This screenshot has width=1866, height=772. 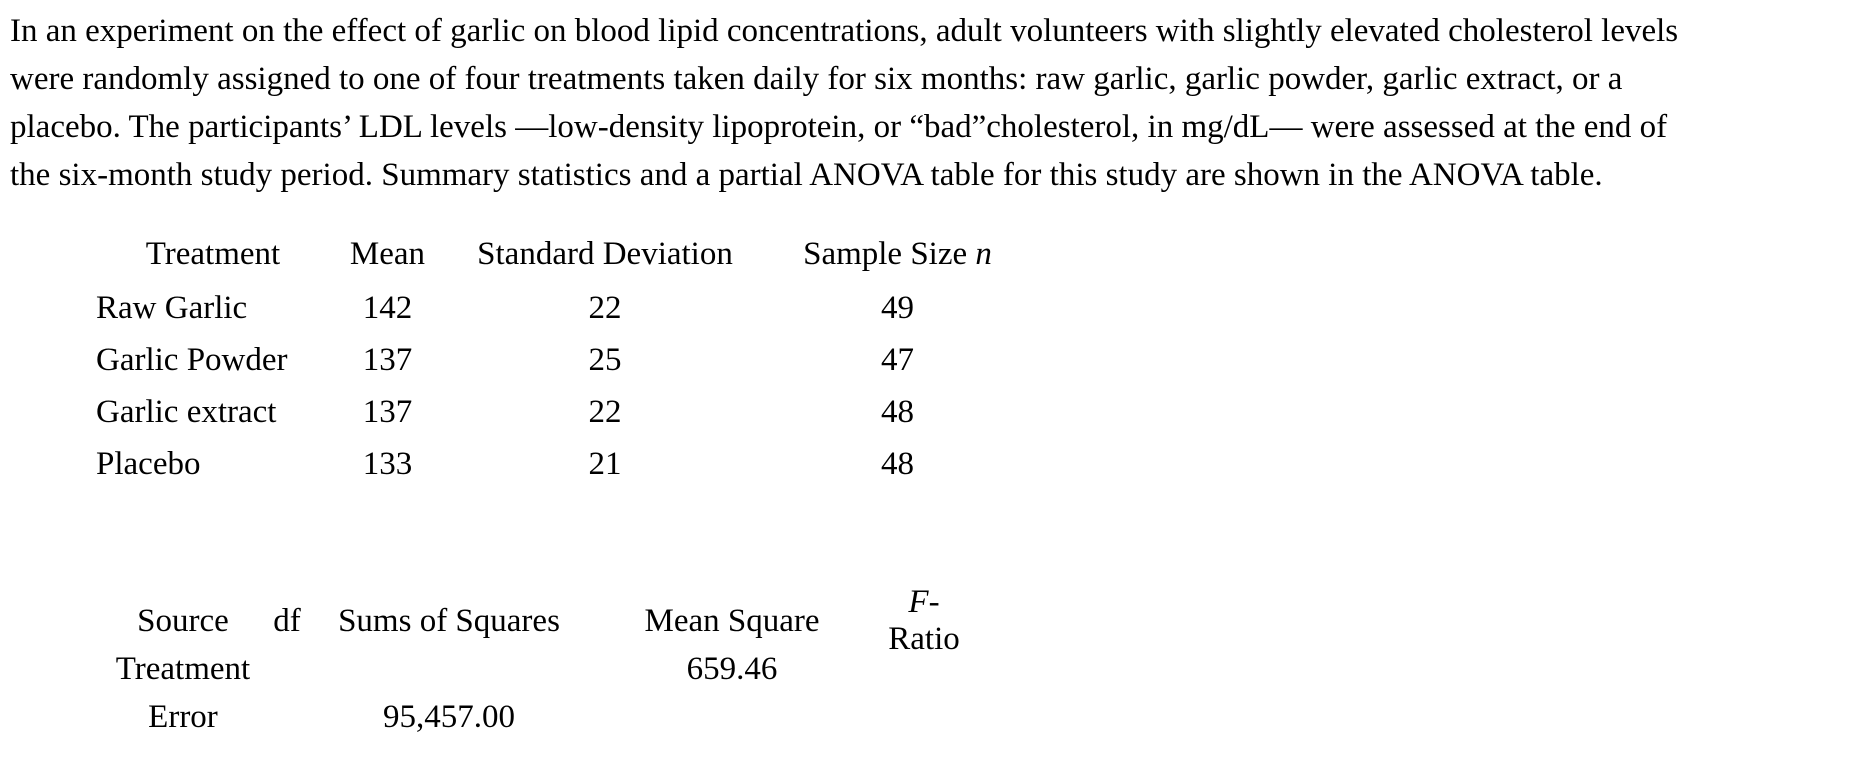 I want to click on header-treatment: Treatment, so click(x=213, y=253).